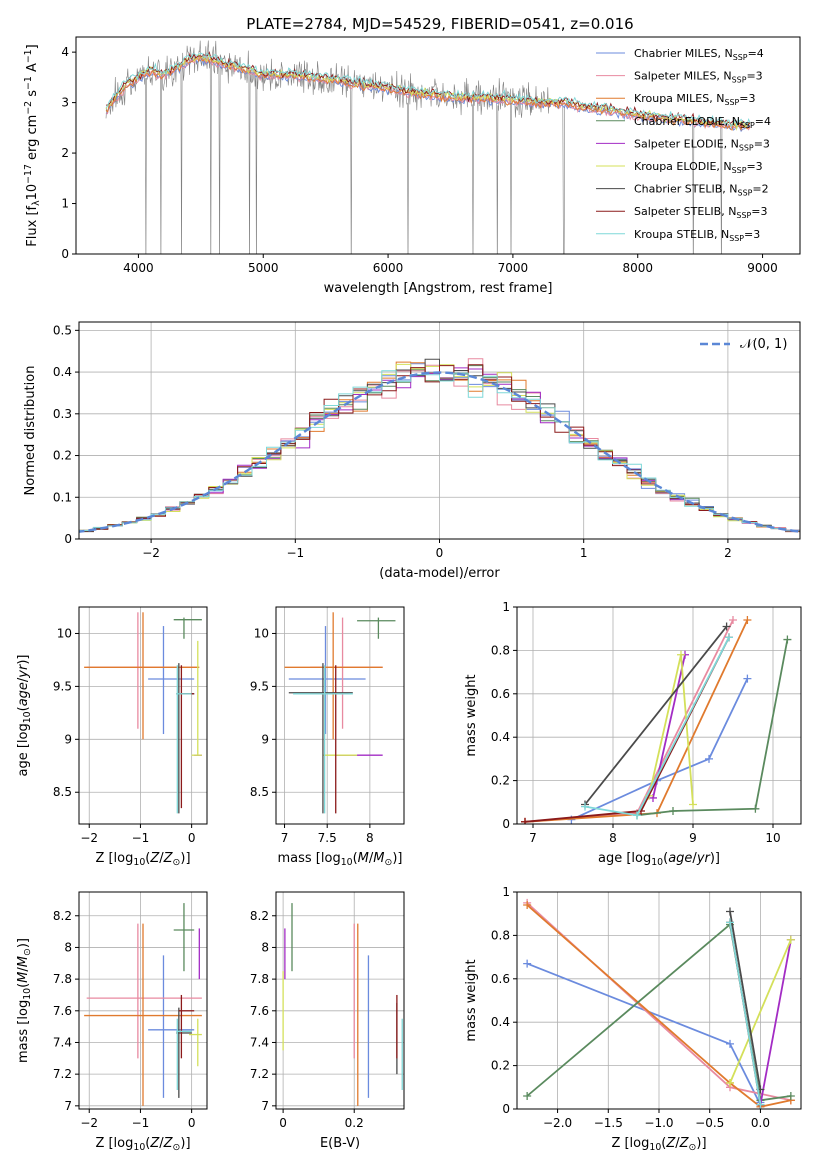  I want to click on weight-vs-age-xlabel: age [log10(age/yr)], so click(659, 859).